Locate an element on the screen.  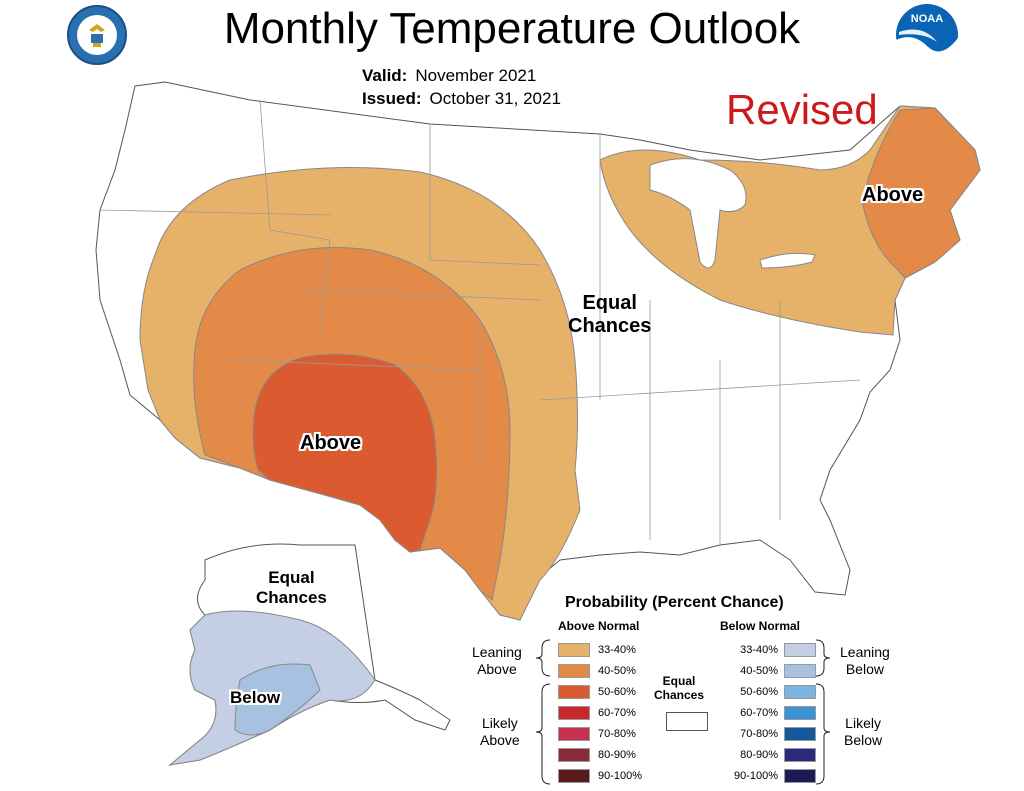
below-range-label: 33-40% is located at coordinates (759, 650).